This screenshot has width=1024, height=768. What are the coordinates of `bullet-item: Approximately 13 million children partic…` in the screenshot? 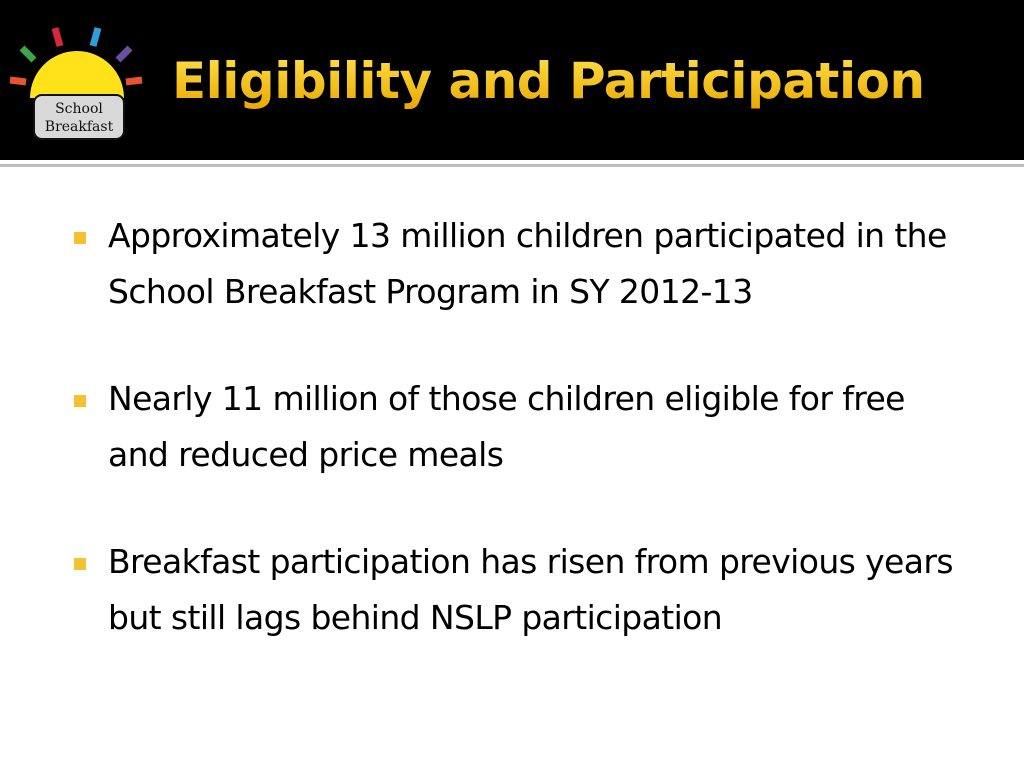 It's located at (521, 264).